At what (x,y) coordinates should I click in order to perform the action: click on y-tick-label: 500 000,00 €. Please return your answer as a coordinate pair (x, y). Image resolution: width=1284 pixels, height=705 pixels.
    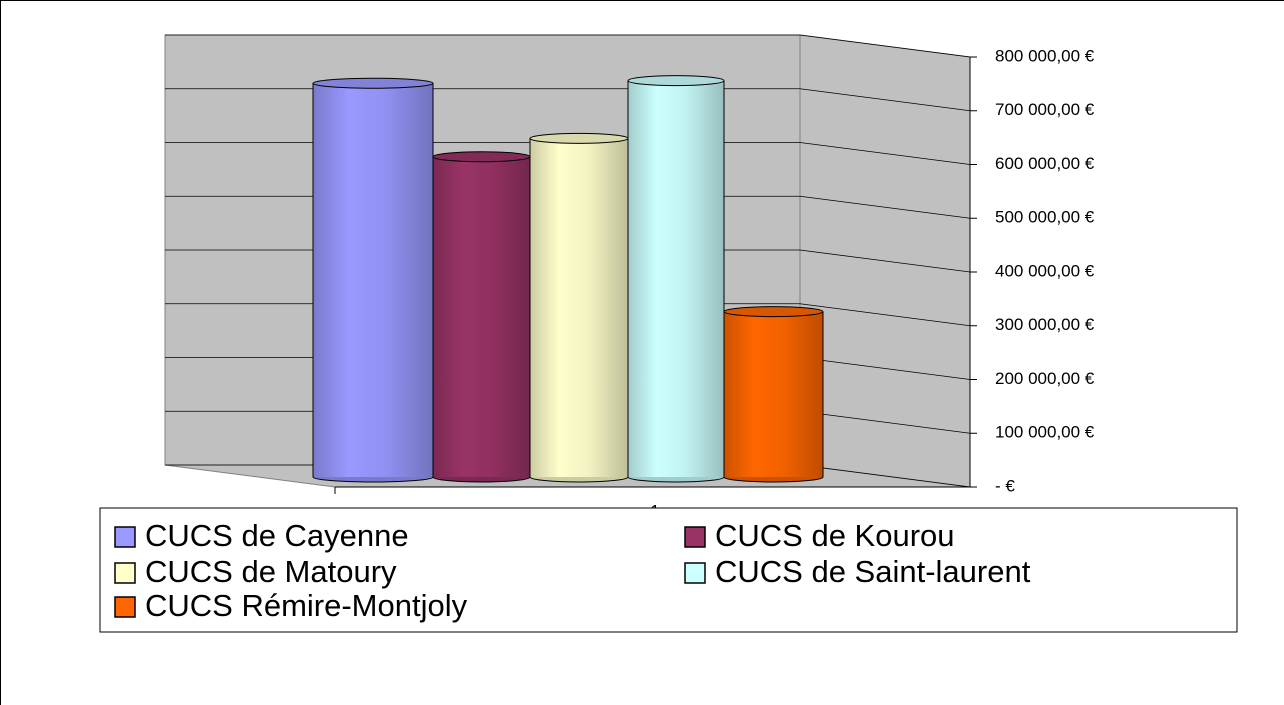
    Looking at the image, I should click on (1045, 217).